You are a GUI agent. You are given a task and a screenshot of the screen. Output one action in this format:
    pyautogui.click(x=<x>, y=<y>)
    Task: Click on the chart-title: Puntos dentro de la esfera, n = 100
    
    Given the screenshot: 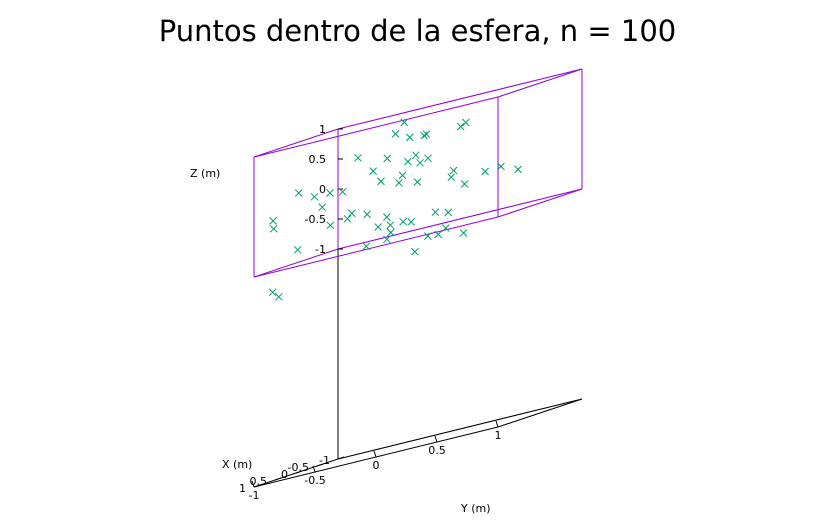 What is the action you would take?
    pyautogui.click(x=417, y=31)
    